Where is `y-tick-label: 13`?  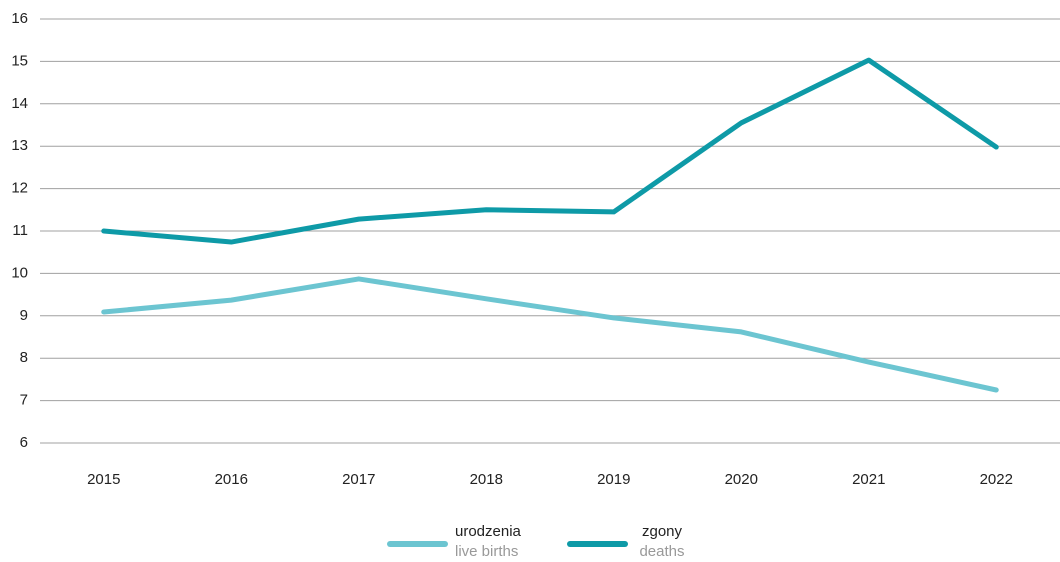 y-tick-label: 13 is located at coordinates (19, 145).